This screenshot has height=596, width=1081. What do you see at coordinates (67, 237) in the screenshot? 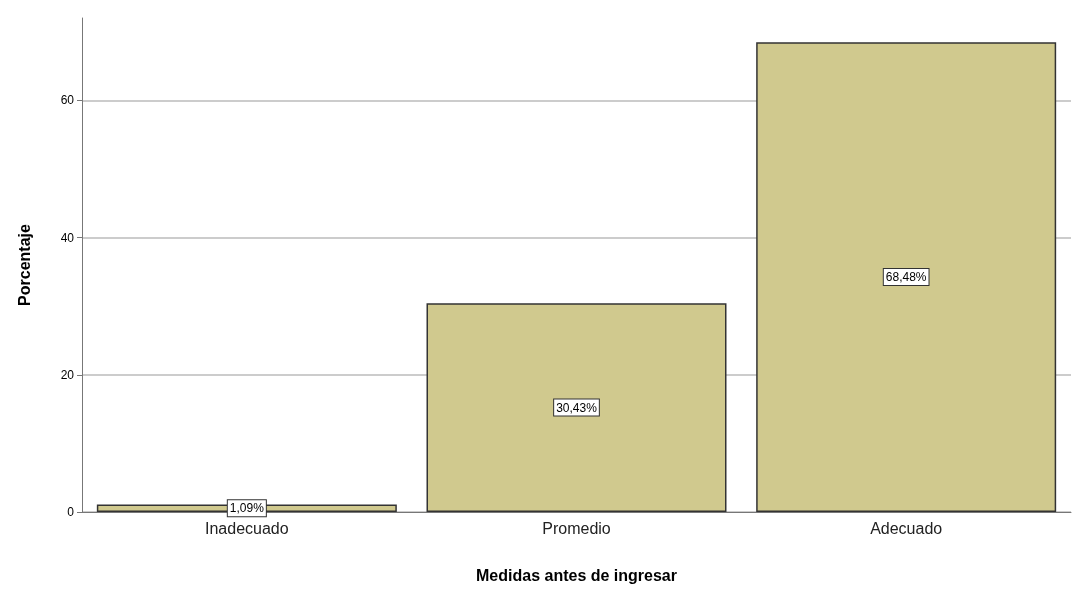
I see `y-tick-label: 40` at bounding box center [67, 237].